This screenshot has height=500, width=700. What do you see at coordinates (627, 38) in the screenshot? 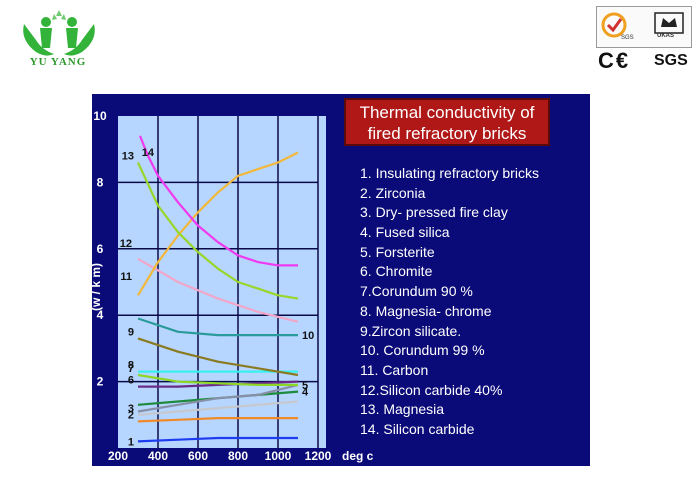
I see `sgs-caption: SGS` at bounding box center [627, 38].